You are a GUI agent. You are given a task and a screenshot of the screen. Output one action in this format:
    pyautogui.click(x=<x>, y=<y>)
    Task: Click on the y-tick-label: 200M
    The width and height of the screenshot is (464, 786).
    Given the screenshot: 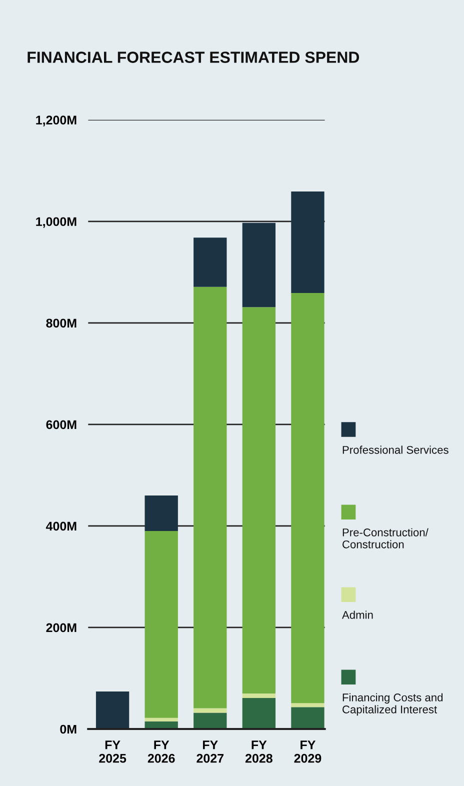 What is the action you would take?
    pyautogui.click(x=61, y=627)
    